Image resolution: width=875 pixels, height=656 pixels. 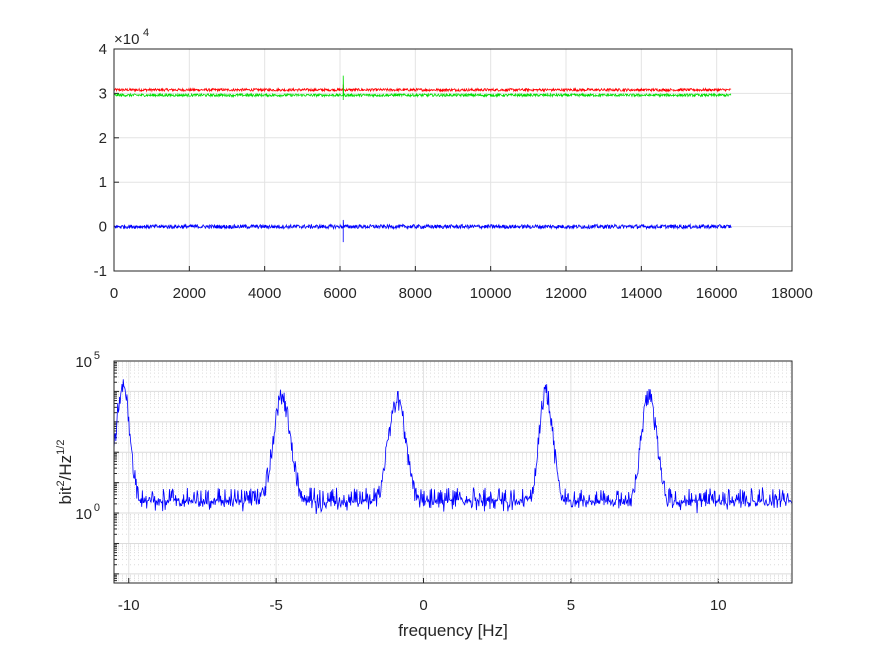 What do you see at coordinates (571, 605) in the screenshot?
I see `bottom-x-tick-label: 5` at bounding box center [571, 605].